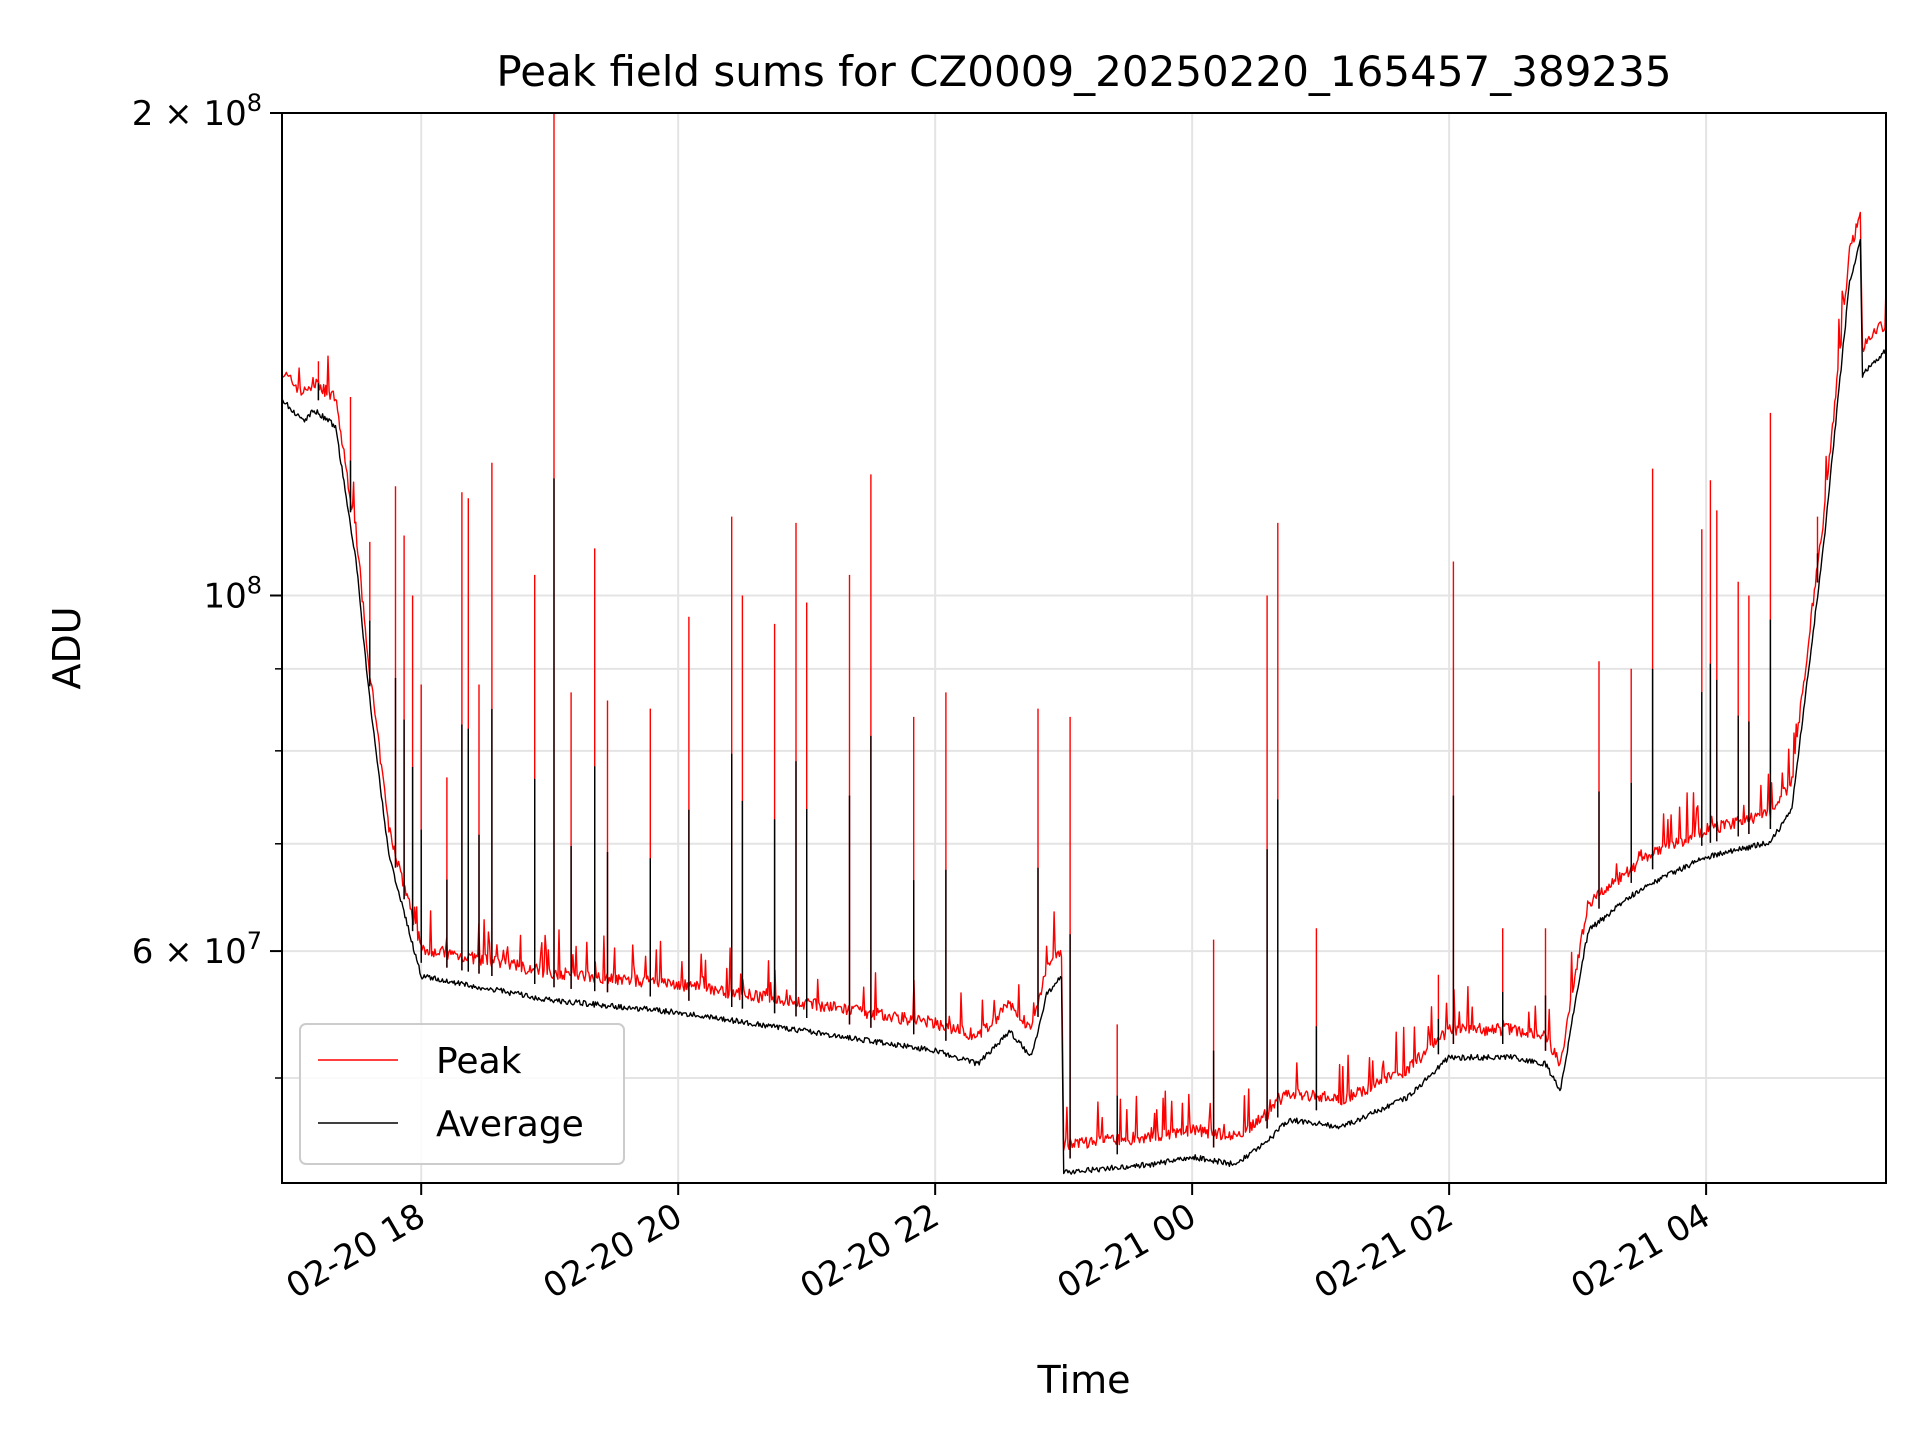 Image resolution: width=1920 pixels, height=1440 pixels. Describe the element at coordinates (510, 1124) in the screenshot. I see `legend-label-average: Average` at that location.